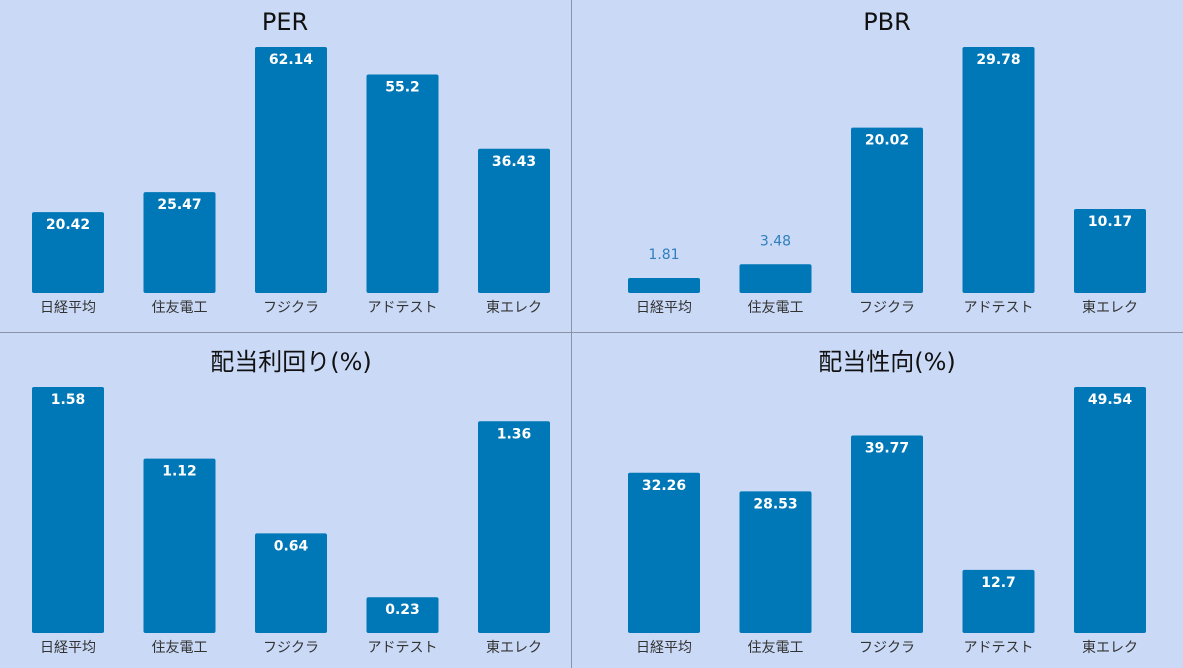  I want to click on chart-title: PBR, so click(887, 22).